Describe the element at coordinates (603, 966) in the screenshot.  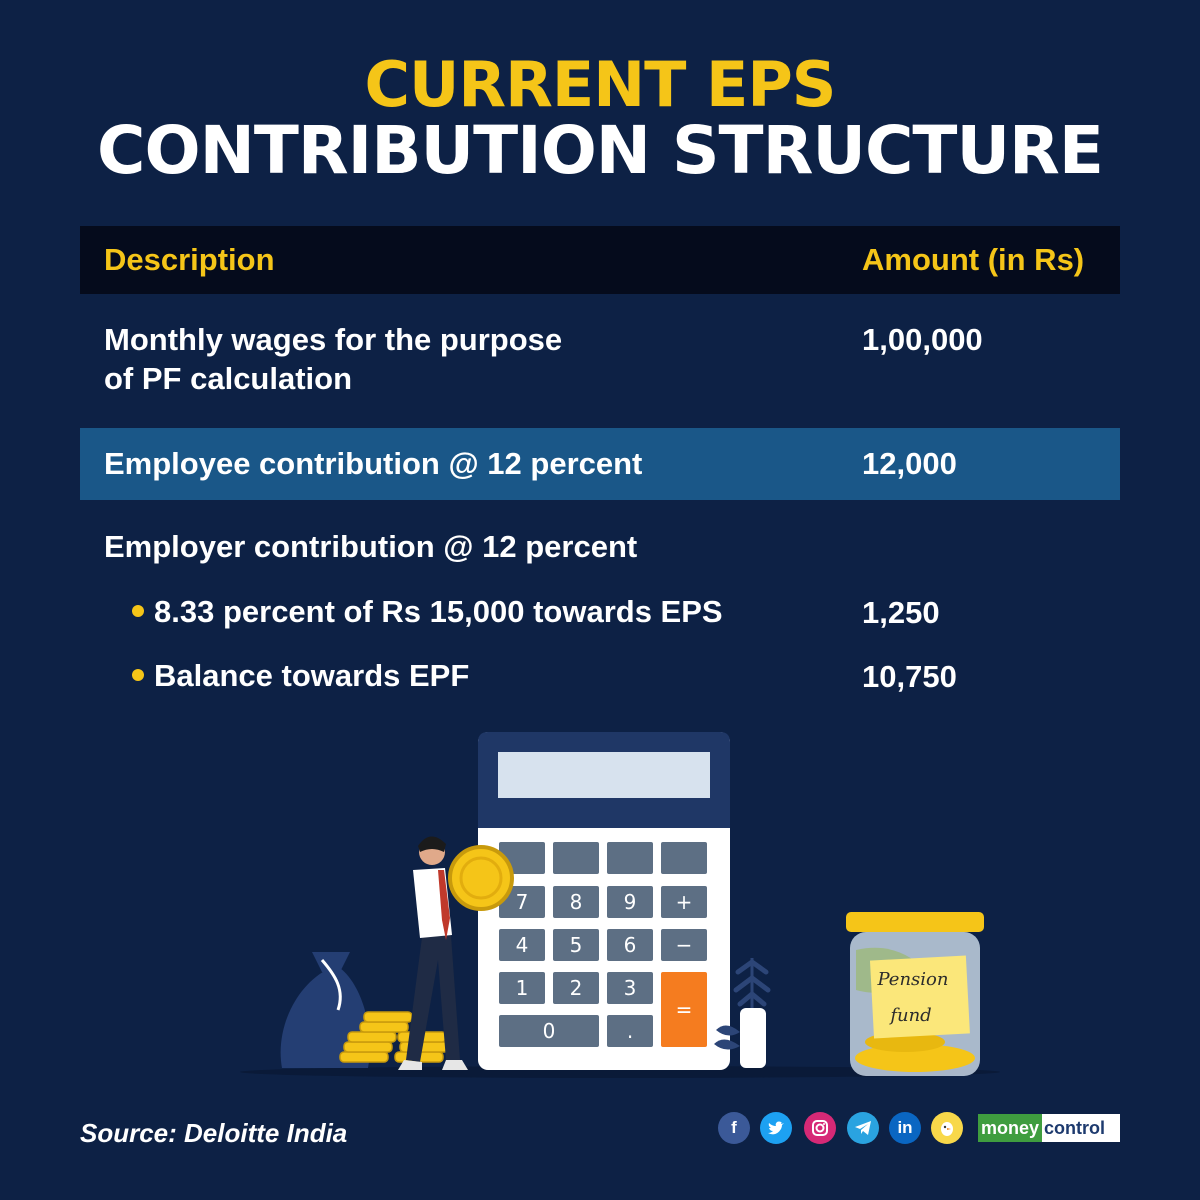
I see `calculator-keypad: 7 8 9 +4 5 6 − 1 2 3 = 0.` at that location.